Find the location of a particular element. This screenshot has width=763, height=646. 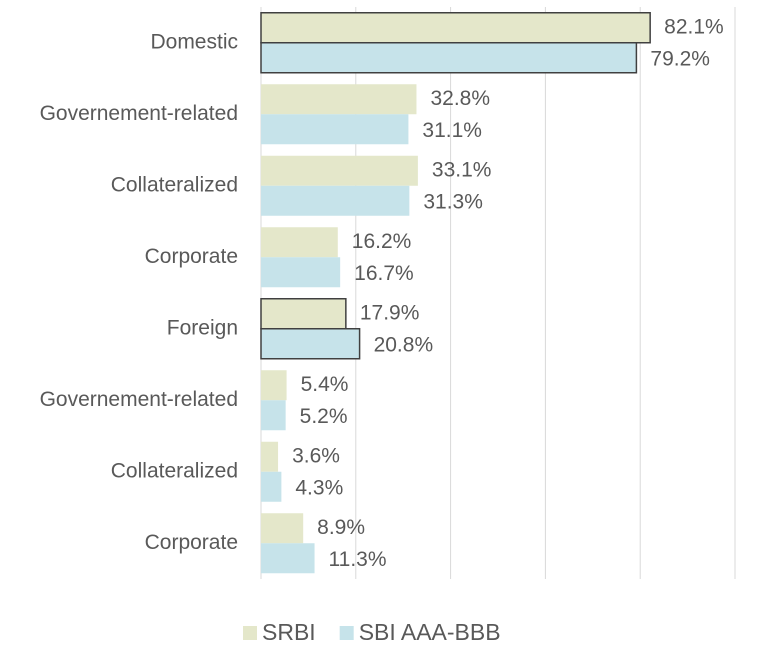

value-label: 31.3% is located at coordinates (453, 201).